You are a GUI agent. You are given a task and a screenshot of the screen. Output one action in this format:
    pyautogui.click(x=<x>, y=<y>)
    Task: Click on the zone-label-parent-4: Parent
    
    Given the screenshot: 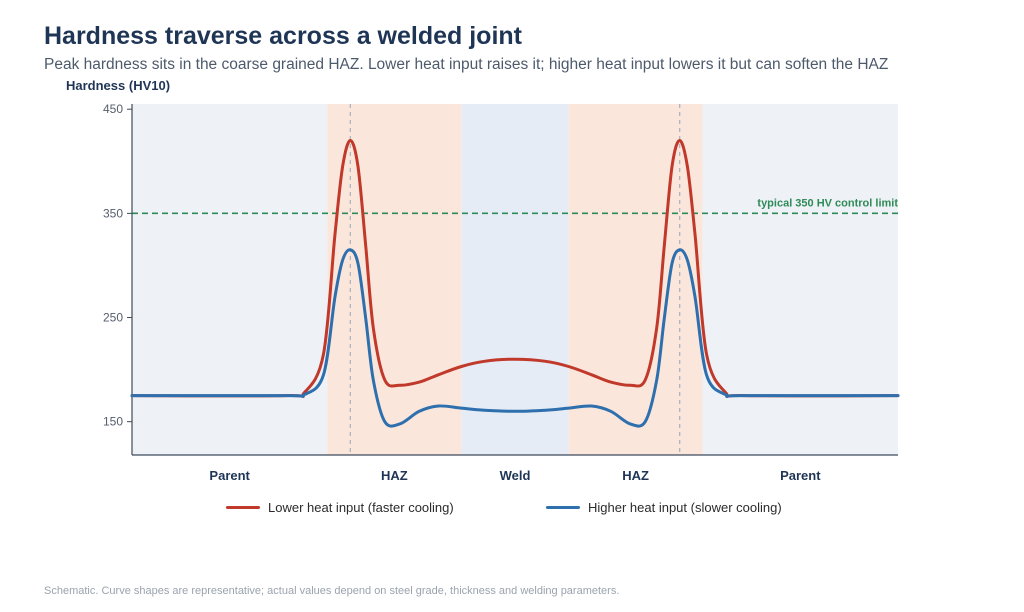 What is the action you would take?
    pyautogui.click(x=800, y=475)
    